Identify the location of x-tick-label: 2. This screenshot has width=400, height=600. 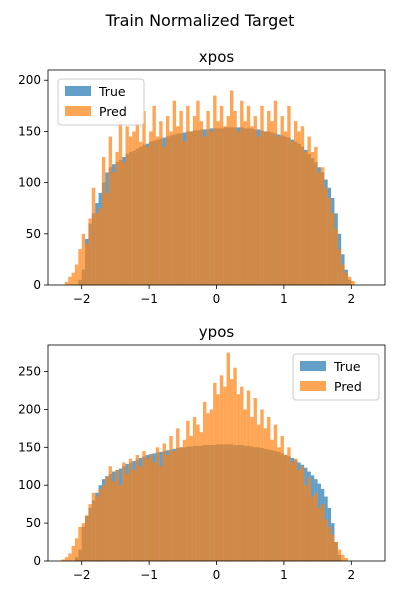
(351, 575).